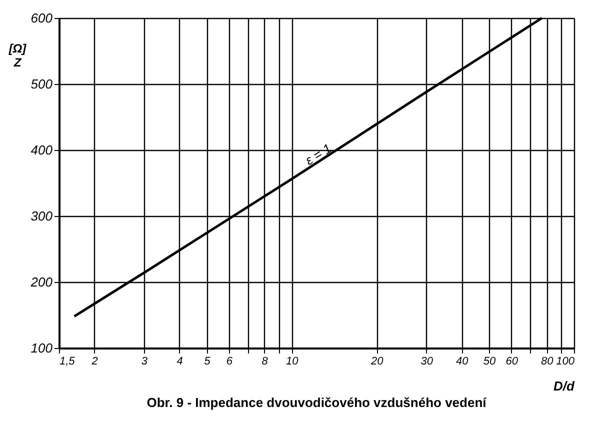 The height and width of the screenshot is (436, 605). Describe the element at coordinates (42, 84) in the screenshot. I see `y-tick-label: 500` at that location.